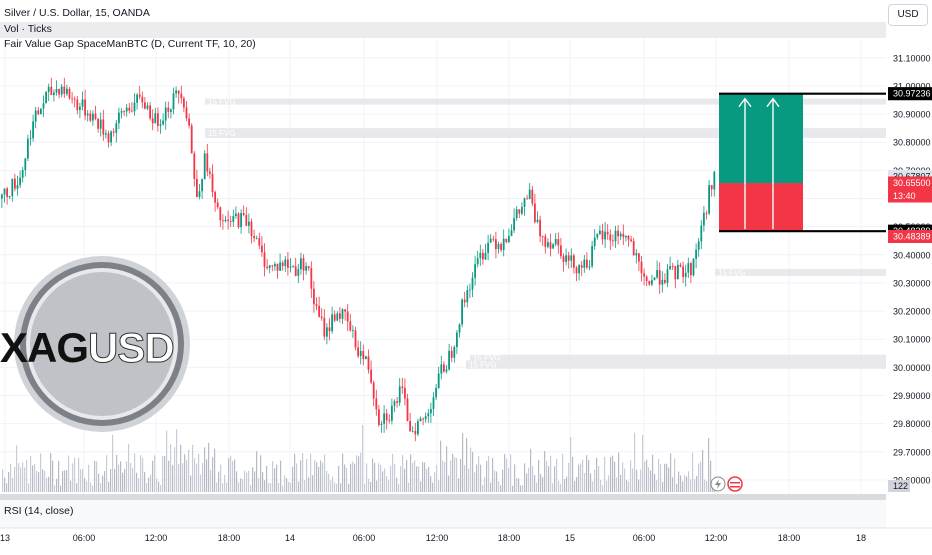 The height and width of the screenshot is (555, 932). I want to click on rsi-pane, so click(443, 514).